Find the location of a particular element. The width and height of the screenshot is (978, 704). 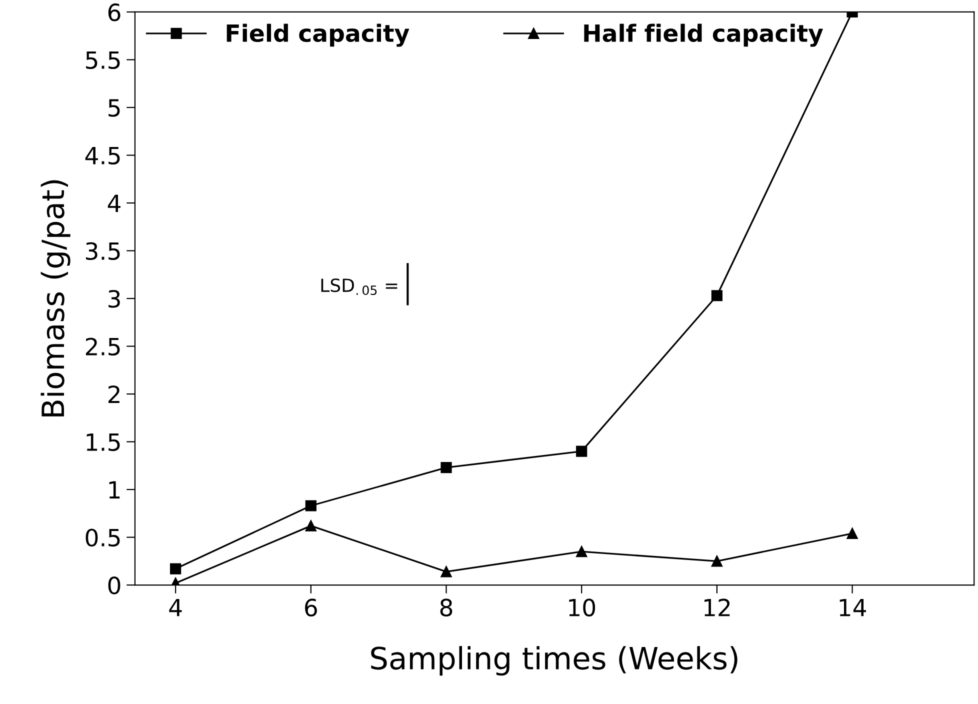

x-tick-label: 8 is located at coordinates (446, 607).